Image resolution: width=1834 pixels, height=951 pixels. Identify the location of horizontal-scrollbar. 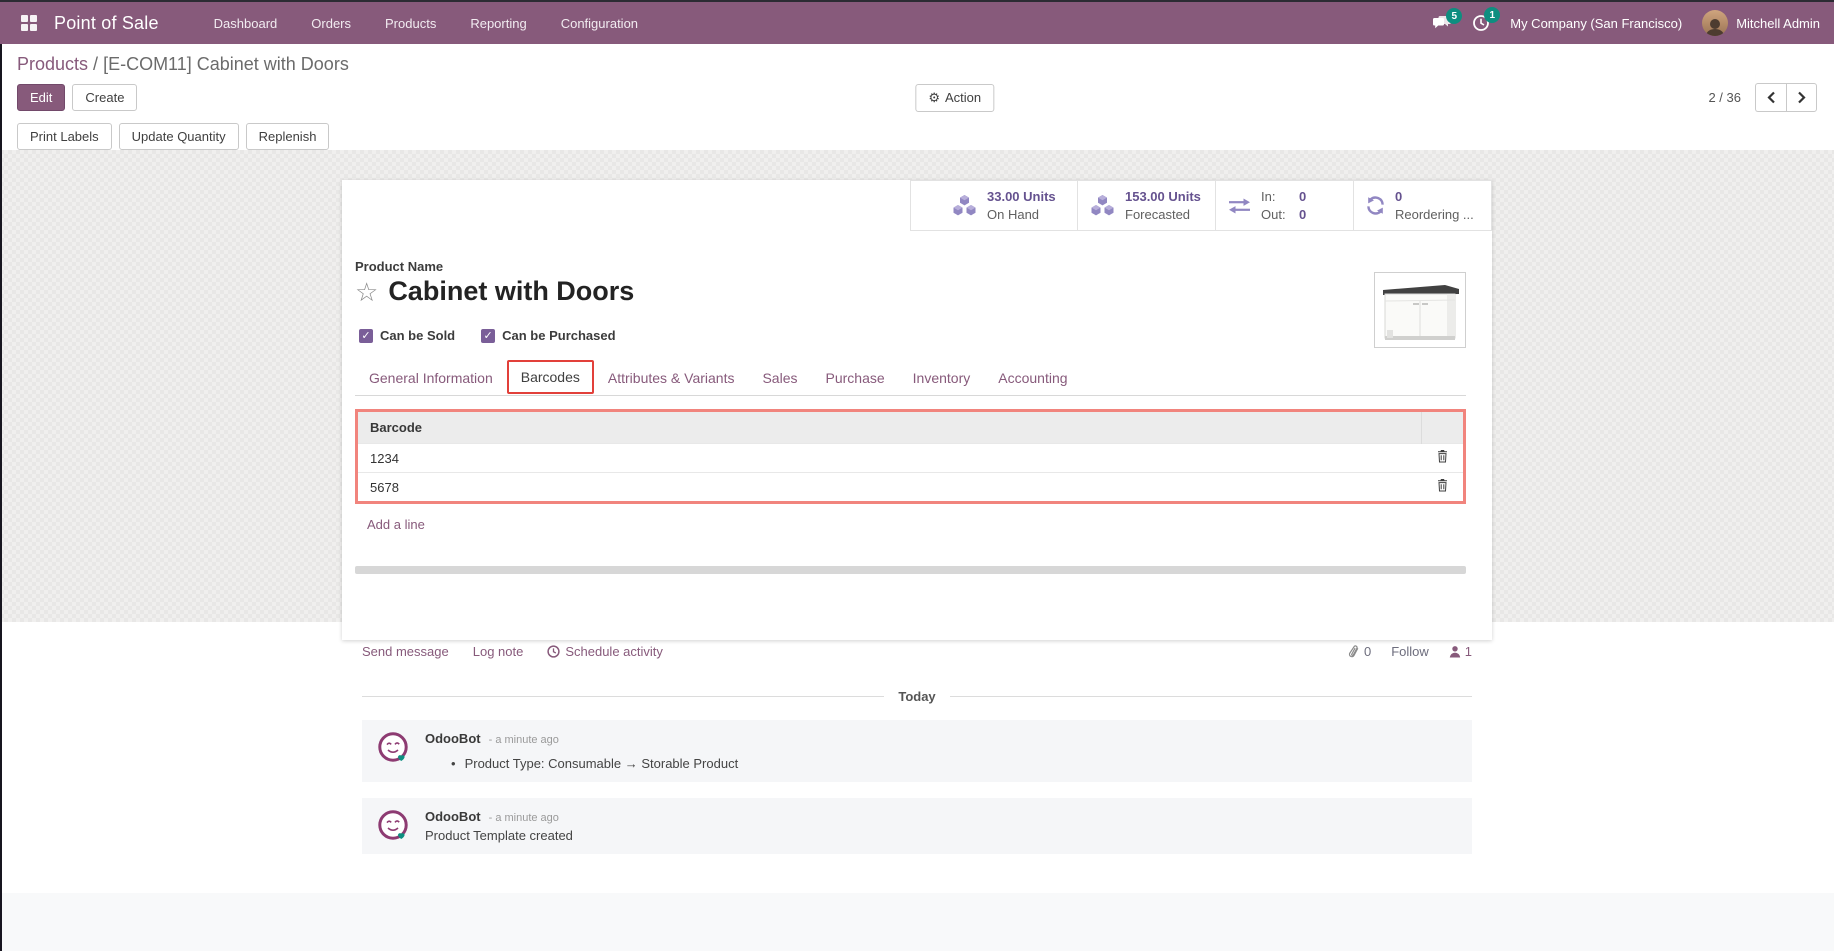
(910, 570).